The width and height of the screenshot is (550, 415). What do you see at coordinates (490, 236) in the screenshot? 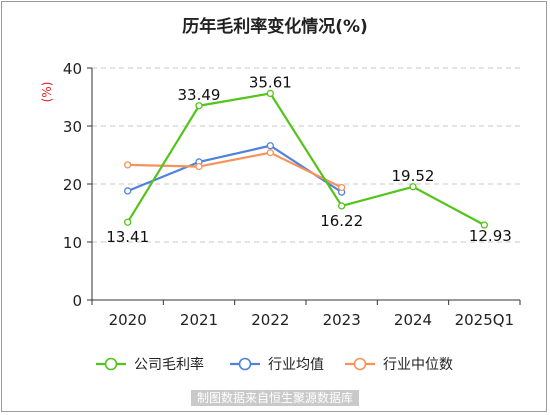
I see `data-label: 12.93` at bounding box center [490, 236].